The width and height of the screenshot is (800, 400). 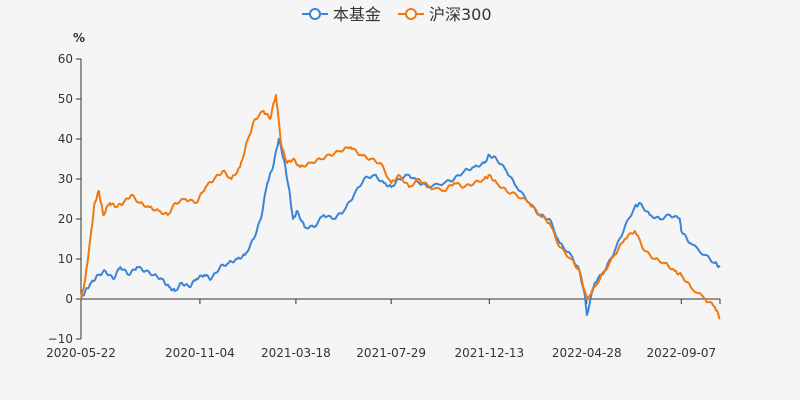 I want to click on legend-marker-circle-fund, so click(x=315, y=14).